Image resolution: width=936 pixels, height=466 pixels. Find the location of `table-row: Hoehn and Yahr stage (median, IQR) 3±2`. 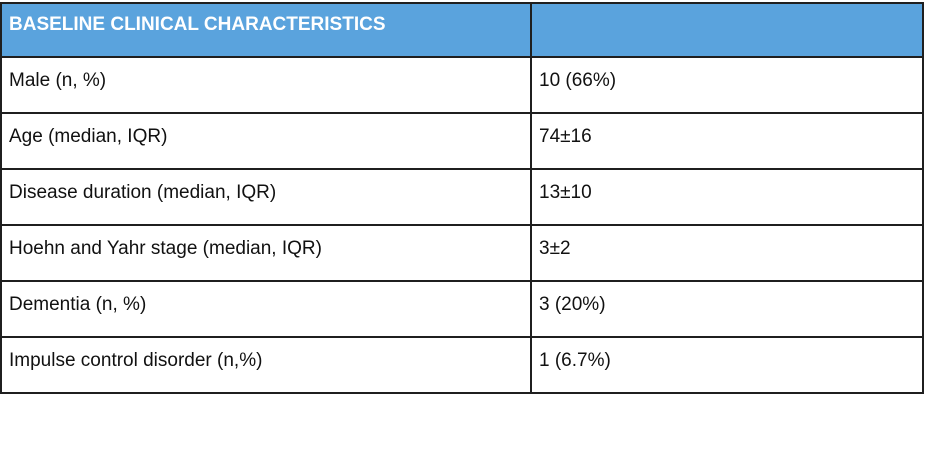

table-row: Hoehn and Yahr stage (median, IQR) 3±2 is located at coordinates (462, 253).